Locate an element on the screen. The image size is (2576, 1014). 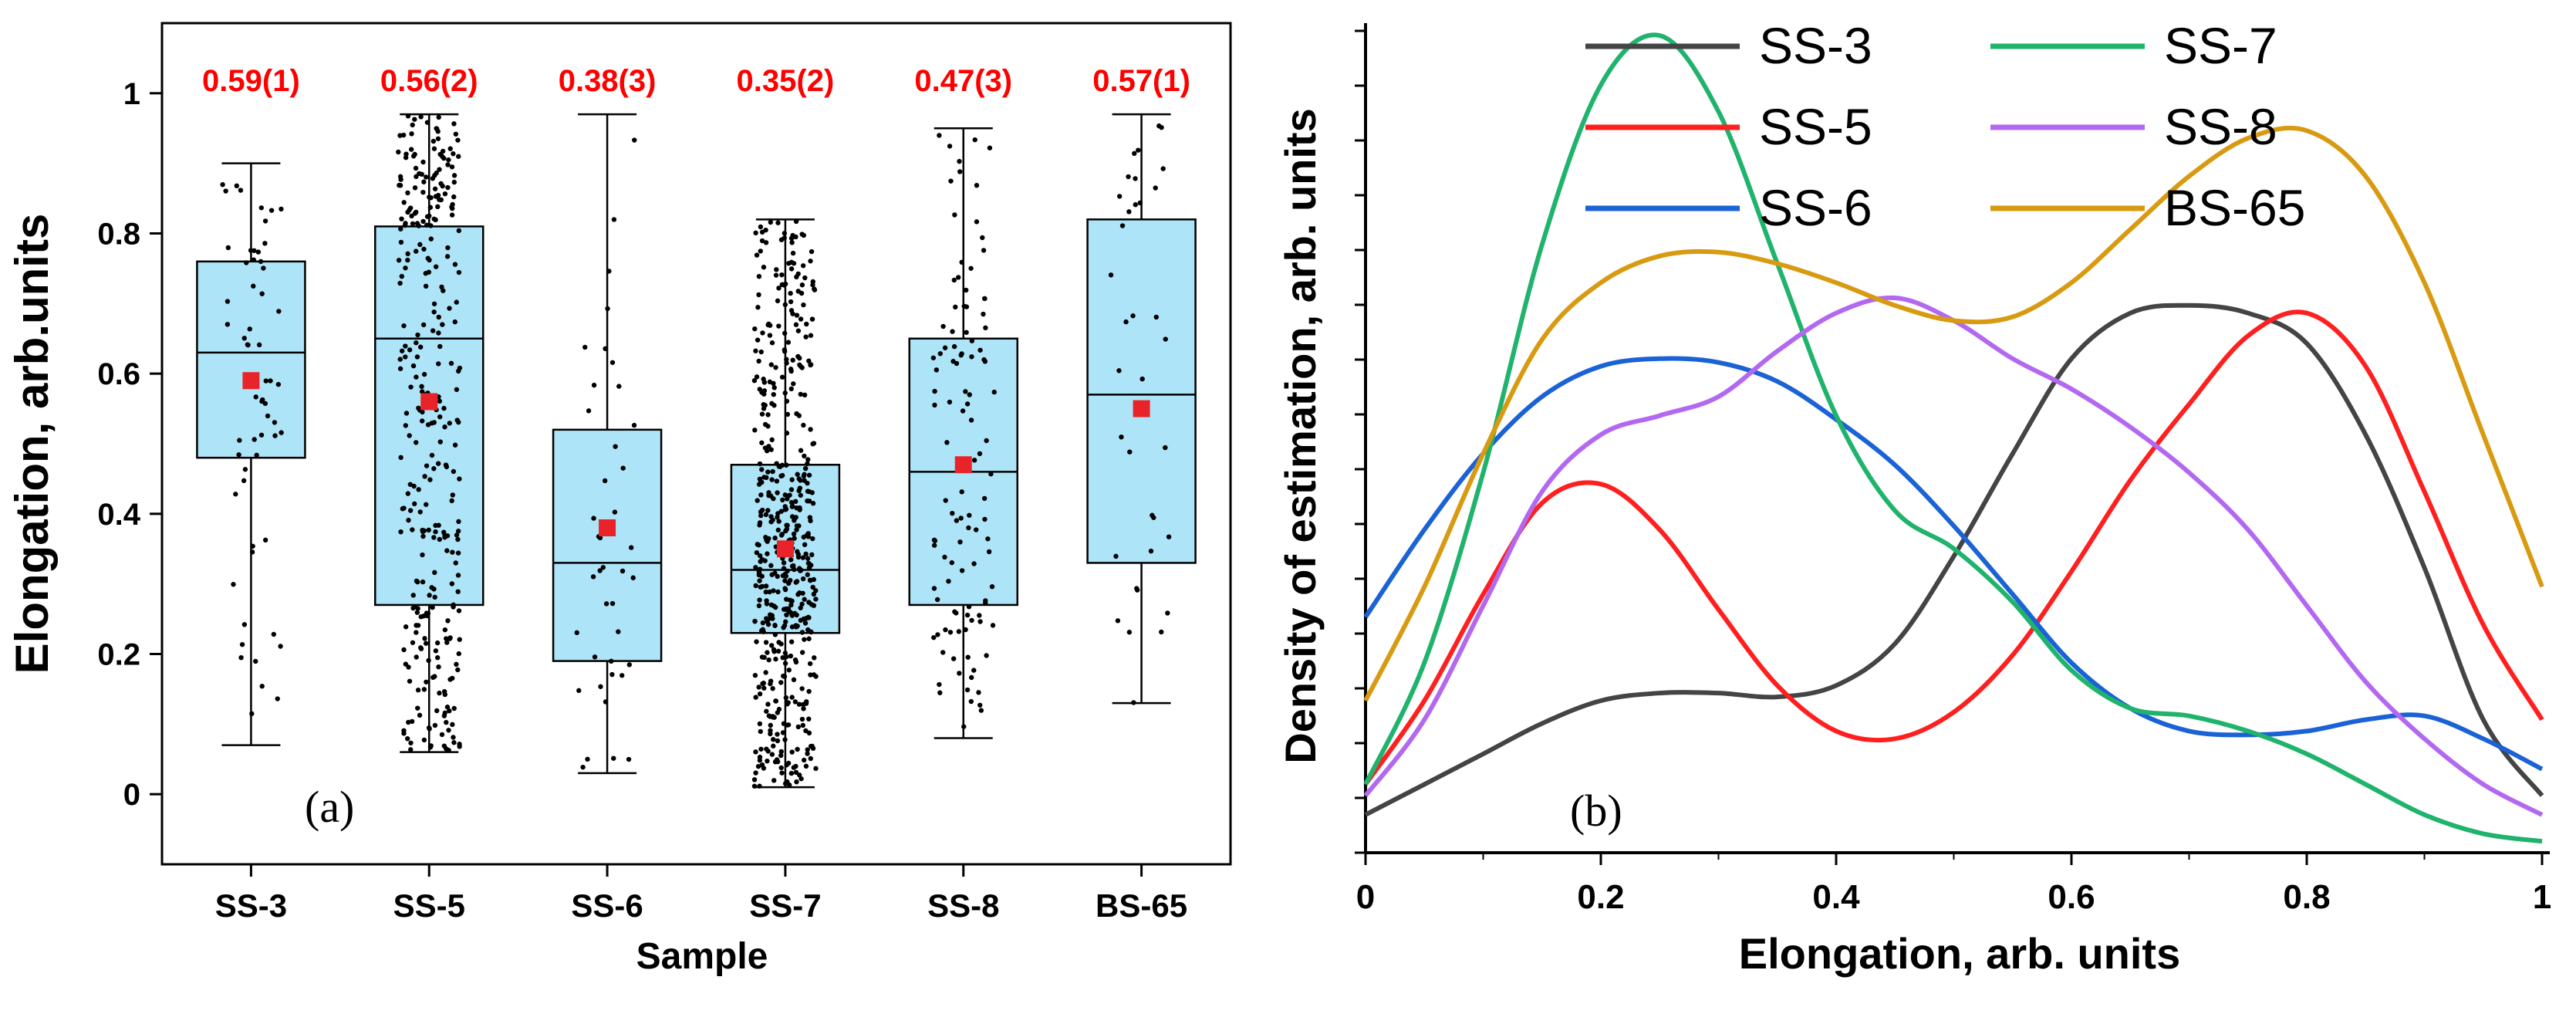
a-y-tick-label-0-8: 0.8 is located at coordinates (118, 235).